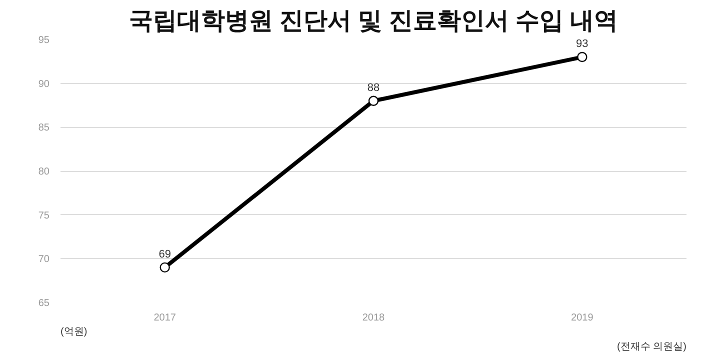 The image size is (716, 353). Describe the element at coordinates (582, 318) in the screenshot. I see `x-tick-label: 2019` at that location.